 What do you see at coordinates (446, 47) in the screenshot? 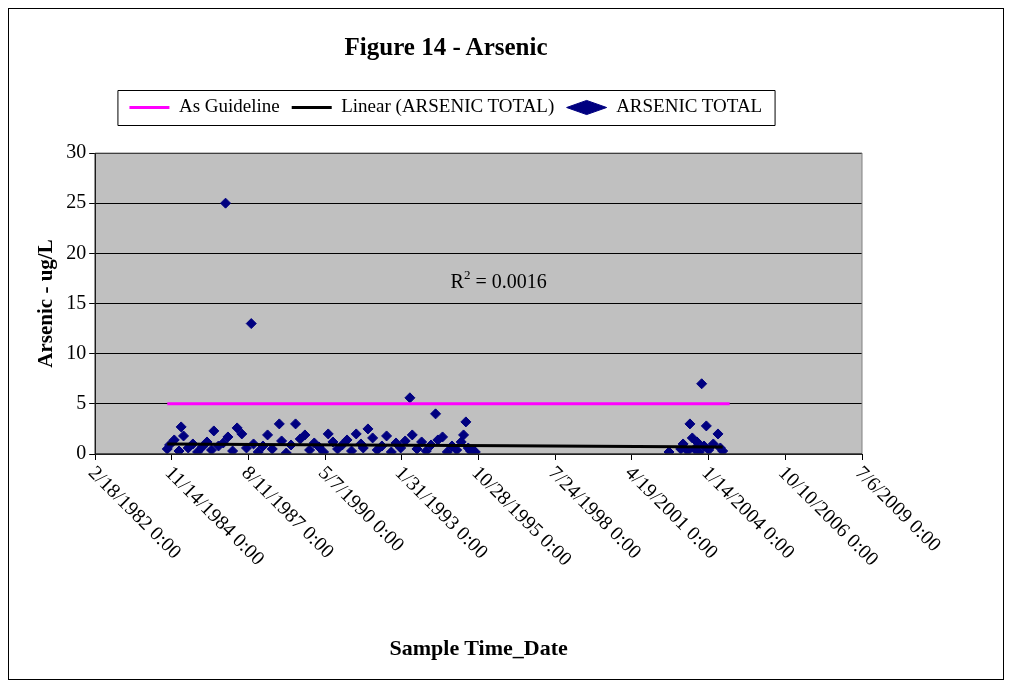
I see `chart-title: Figure 14 - Arsenic` at bounding box center [446, 47].